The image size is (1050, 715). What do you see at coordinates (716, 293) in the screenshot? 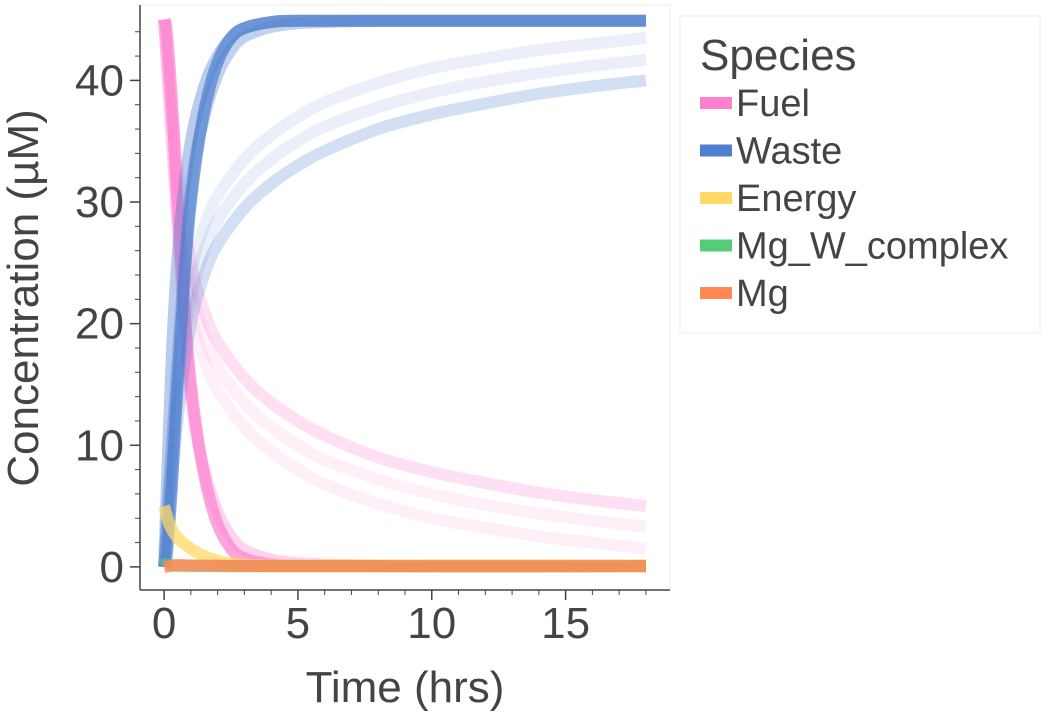
I see `legend-swatch-mg` at bounding box center [716, 293].